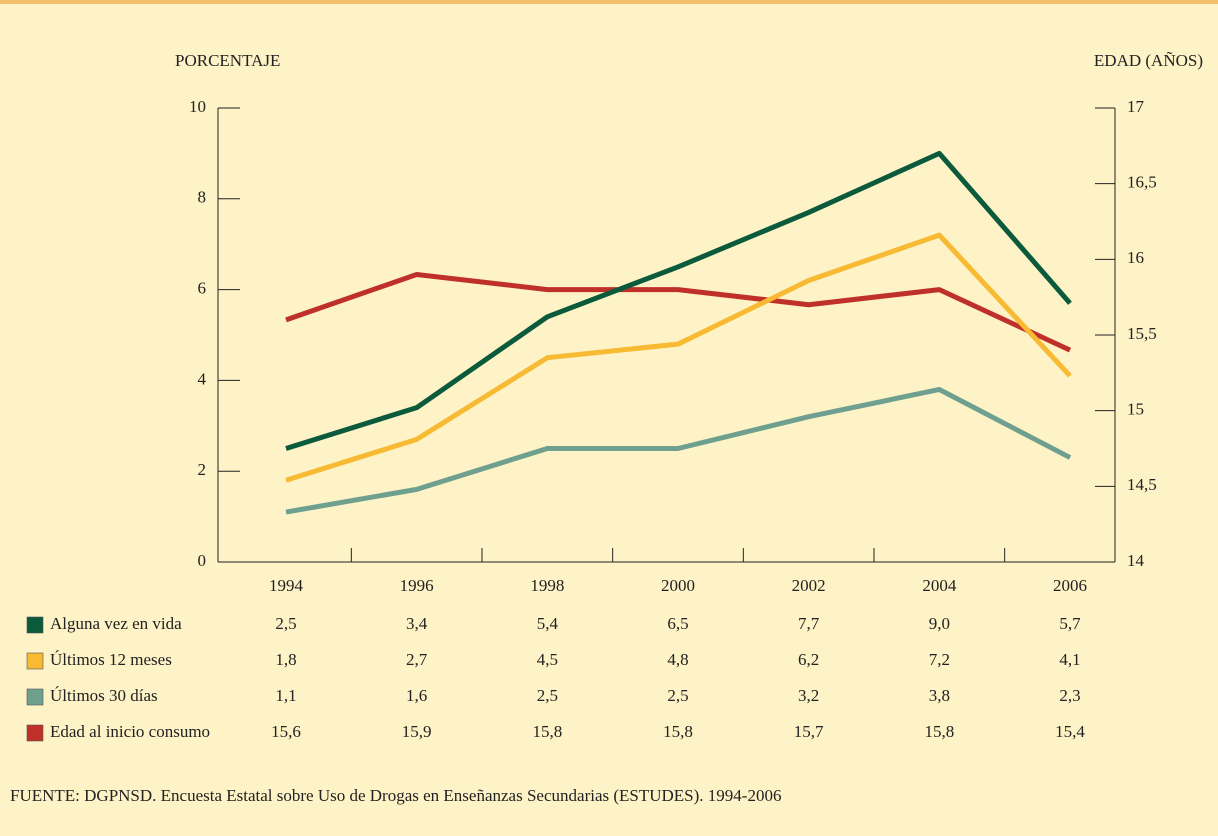 The image size is (1218, 836). I want to click on table-value: 3,4, so click(417, 623).